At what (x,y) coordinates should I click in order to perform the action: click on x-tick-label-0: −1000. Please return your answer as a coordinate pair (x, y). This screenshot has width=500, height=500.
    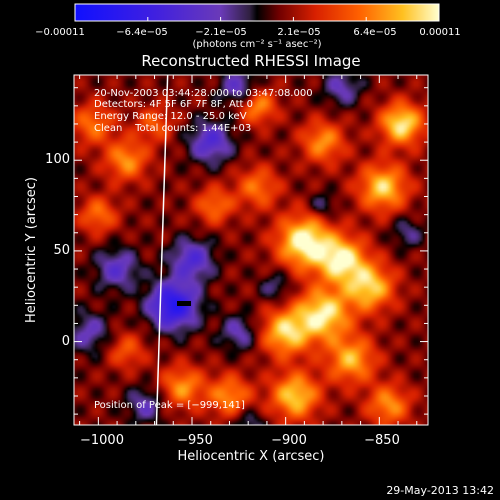
    Looking at the image, I should click on (102, 440).